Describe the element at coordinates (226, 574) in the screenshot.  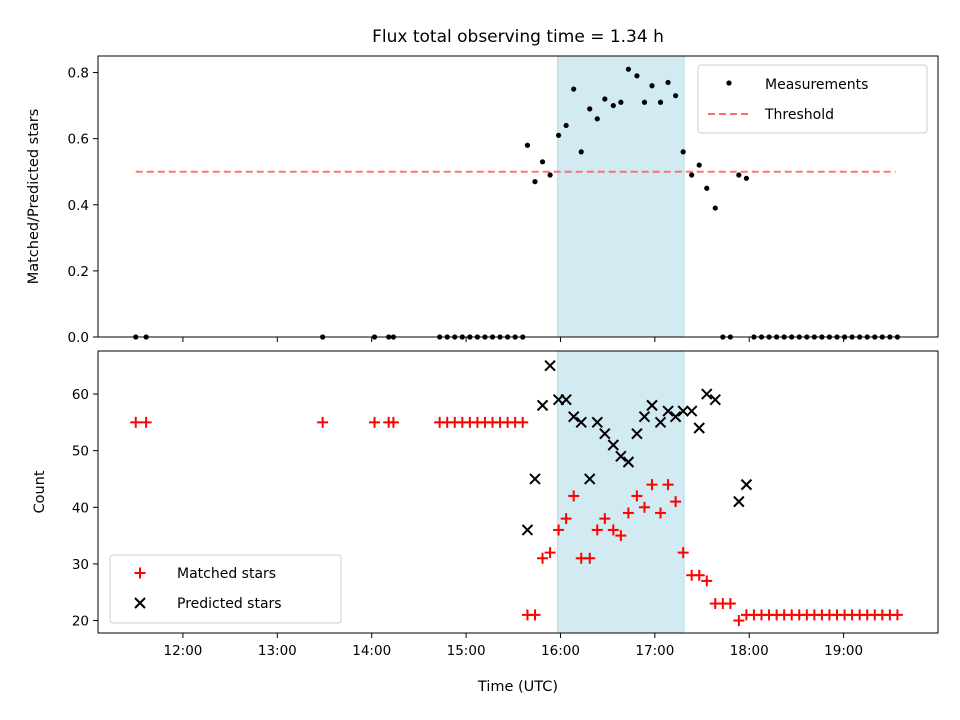
I see `legend-matched-label: Matched stars` at that location.